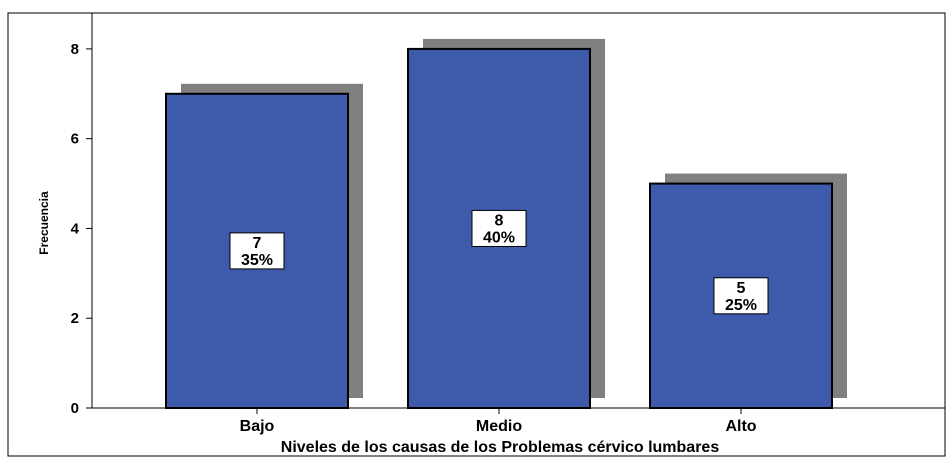 The image size is (949, 461). What do you see at coordinates (75, 139) in the screenshot?
I see `y-tick-label: 6` at bounding box center [75, 139].